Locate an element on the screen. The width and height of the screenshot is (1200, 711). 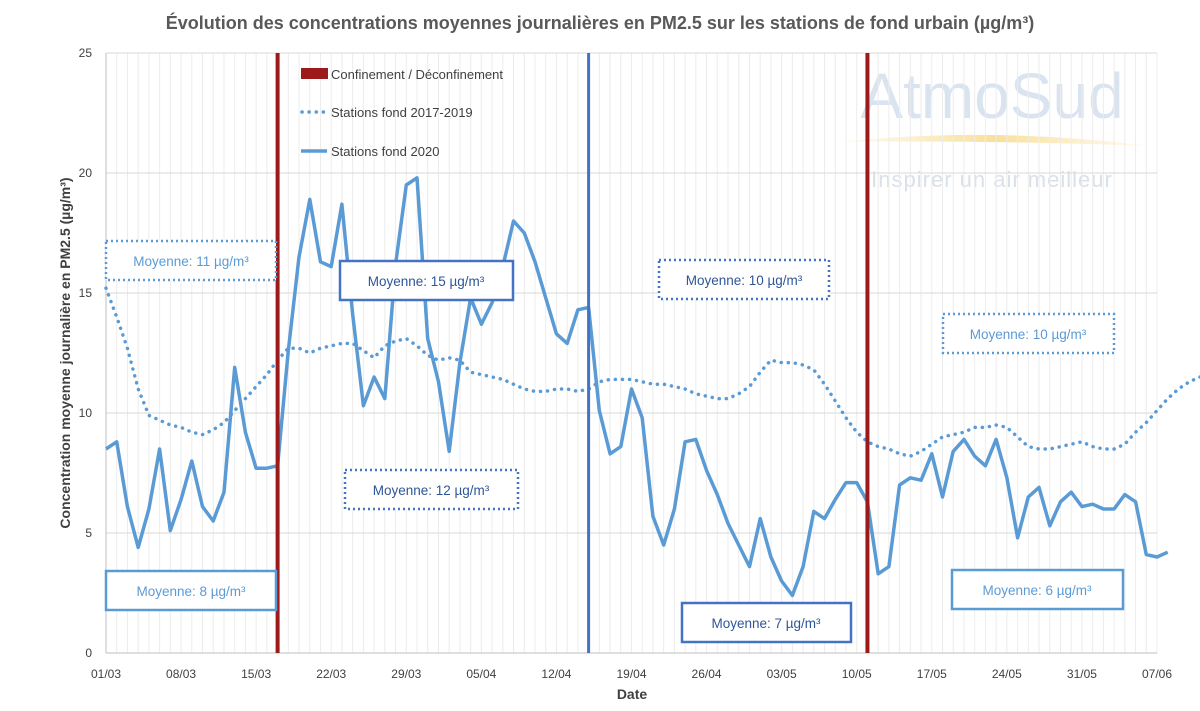
annotation-label: Moyenne: 12 µg/m³ is located at coordinates (431, 490).